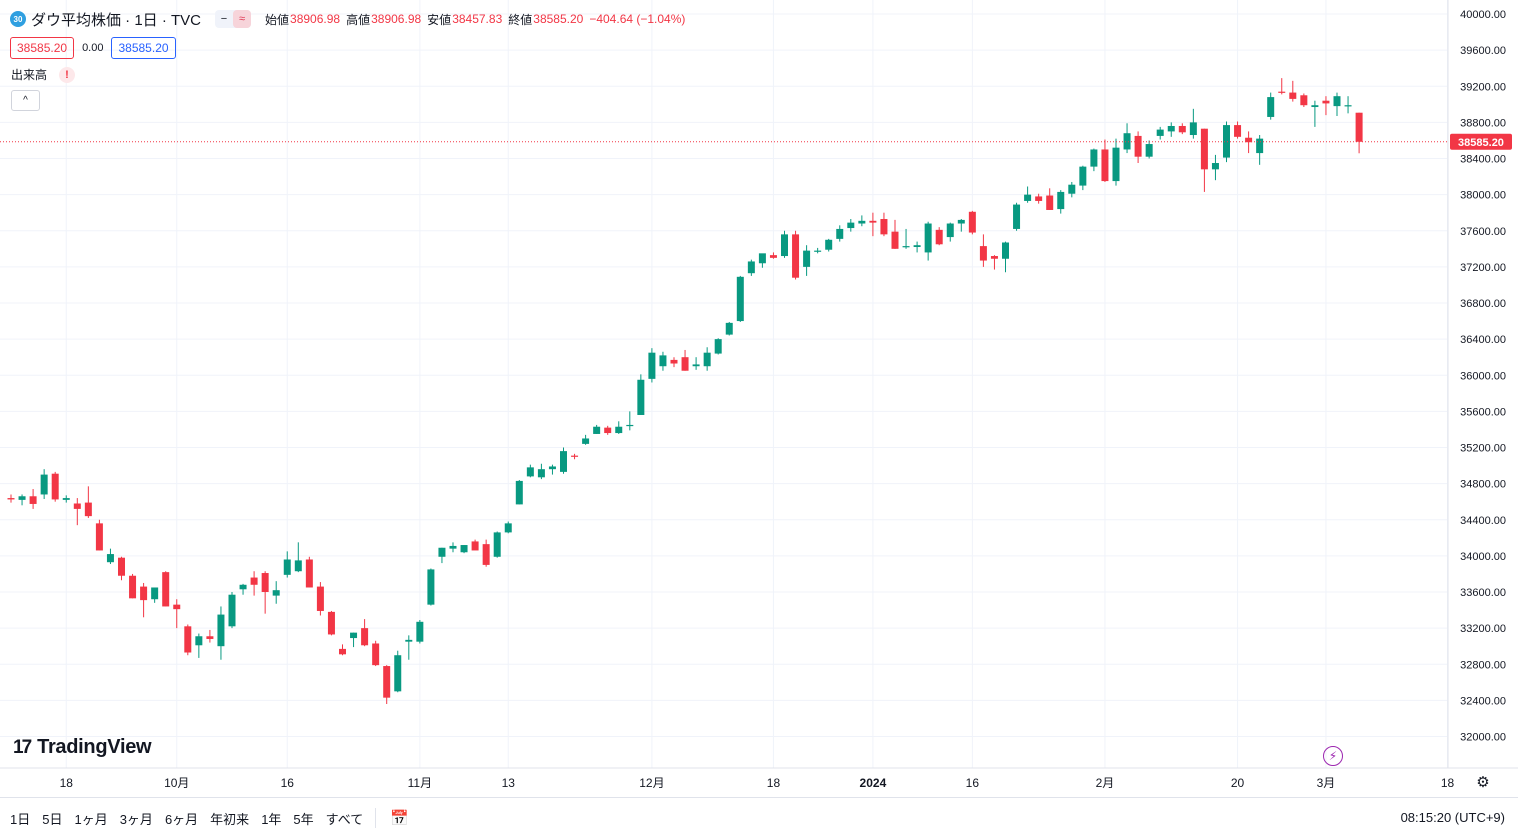 The image size is (1518, 839). I want to click on x-tick-label: 20, so click(1238, 783).